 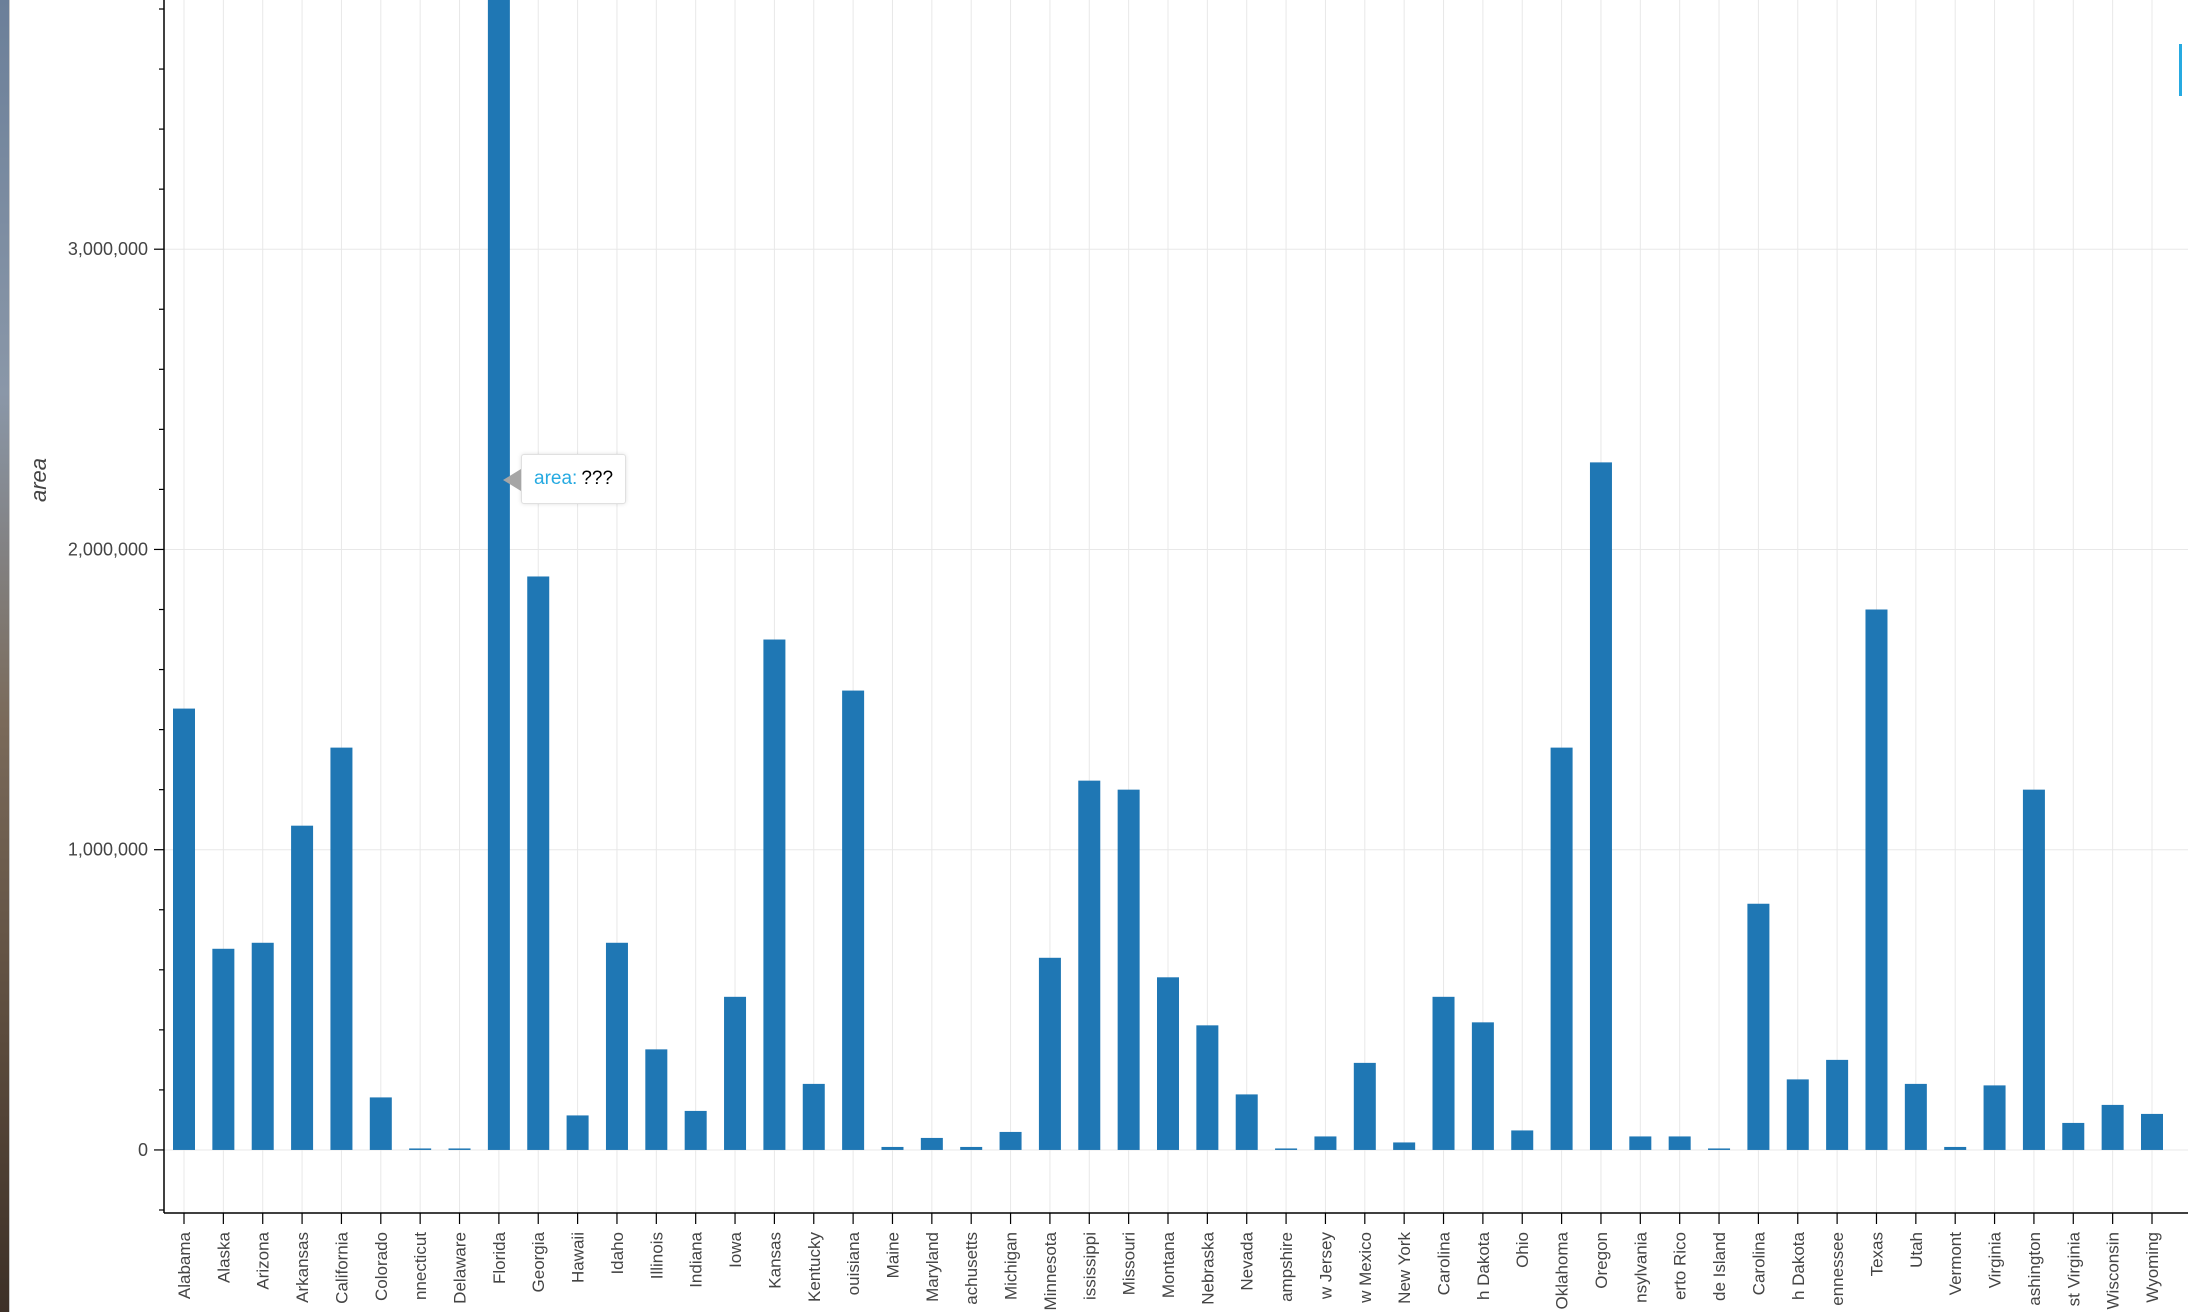 I want to click on x-tick-label: ouisiana, so click(x=853, y=1263).